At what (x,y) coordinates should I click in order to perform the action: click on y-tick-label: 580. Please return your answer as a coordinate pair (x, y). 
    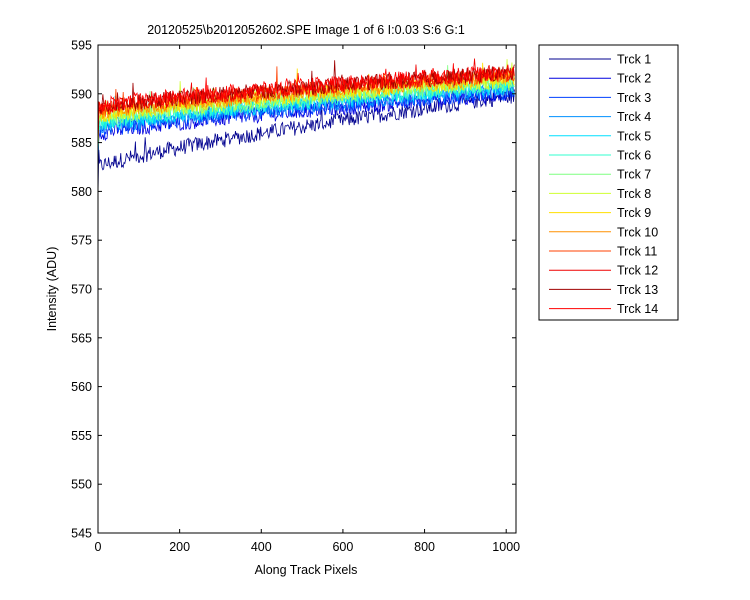
    Looking at the image, I should click on (81, 192).